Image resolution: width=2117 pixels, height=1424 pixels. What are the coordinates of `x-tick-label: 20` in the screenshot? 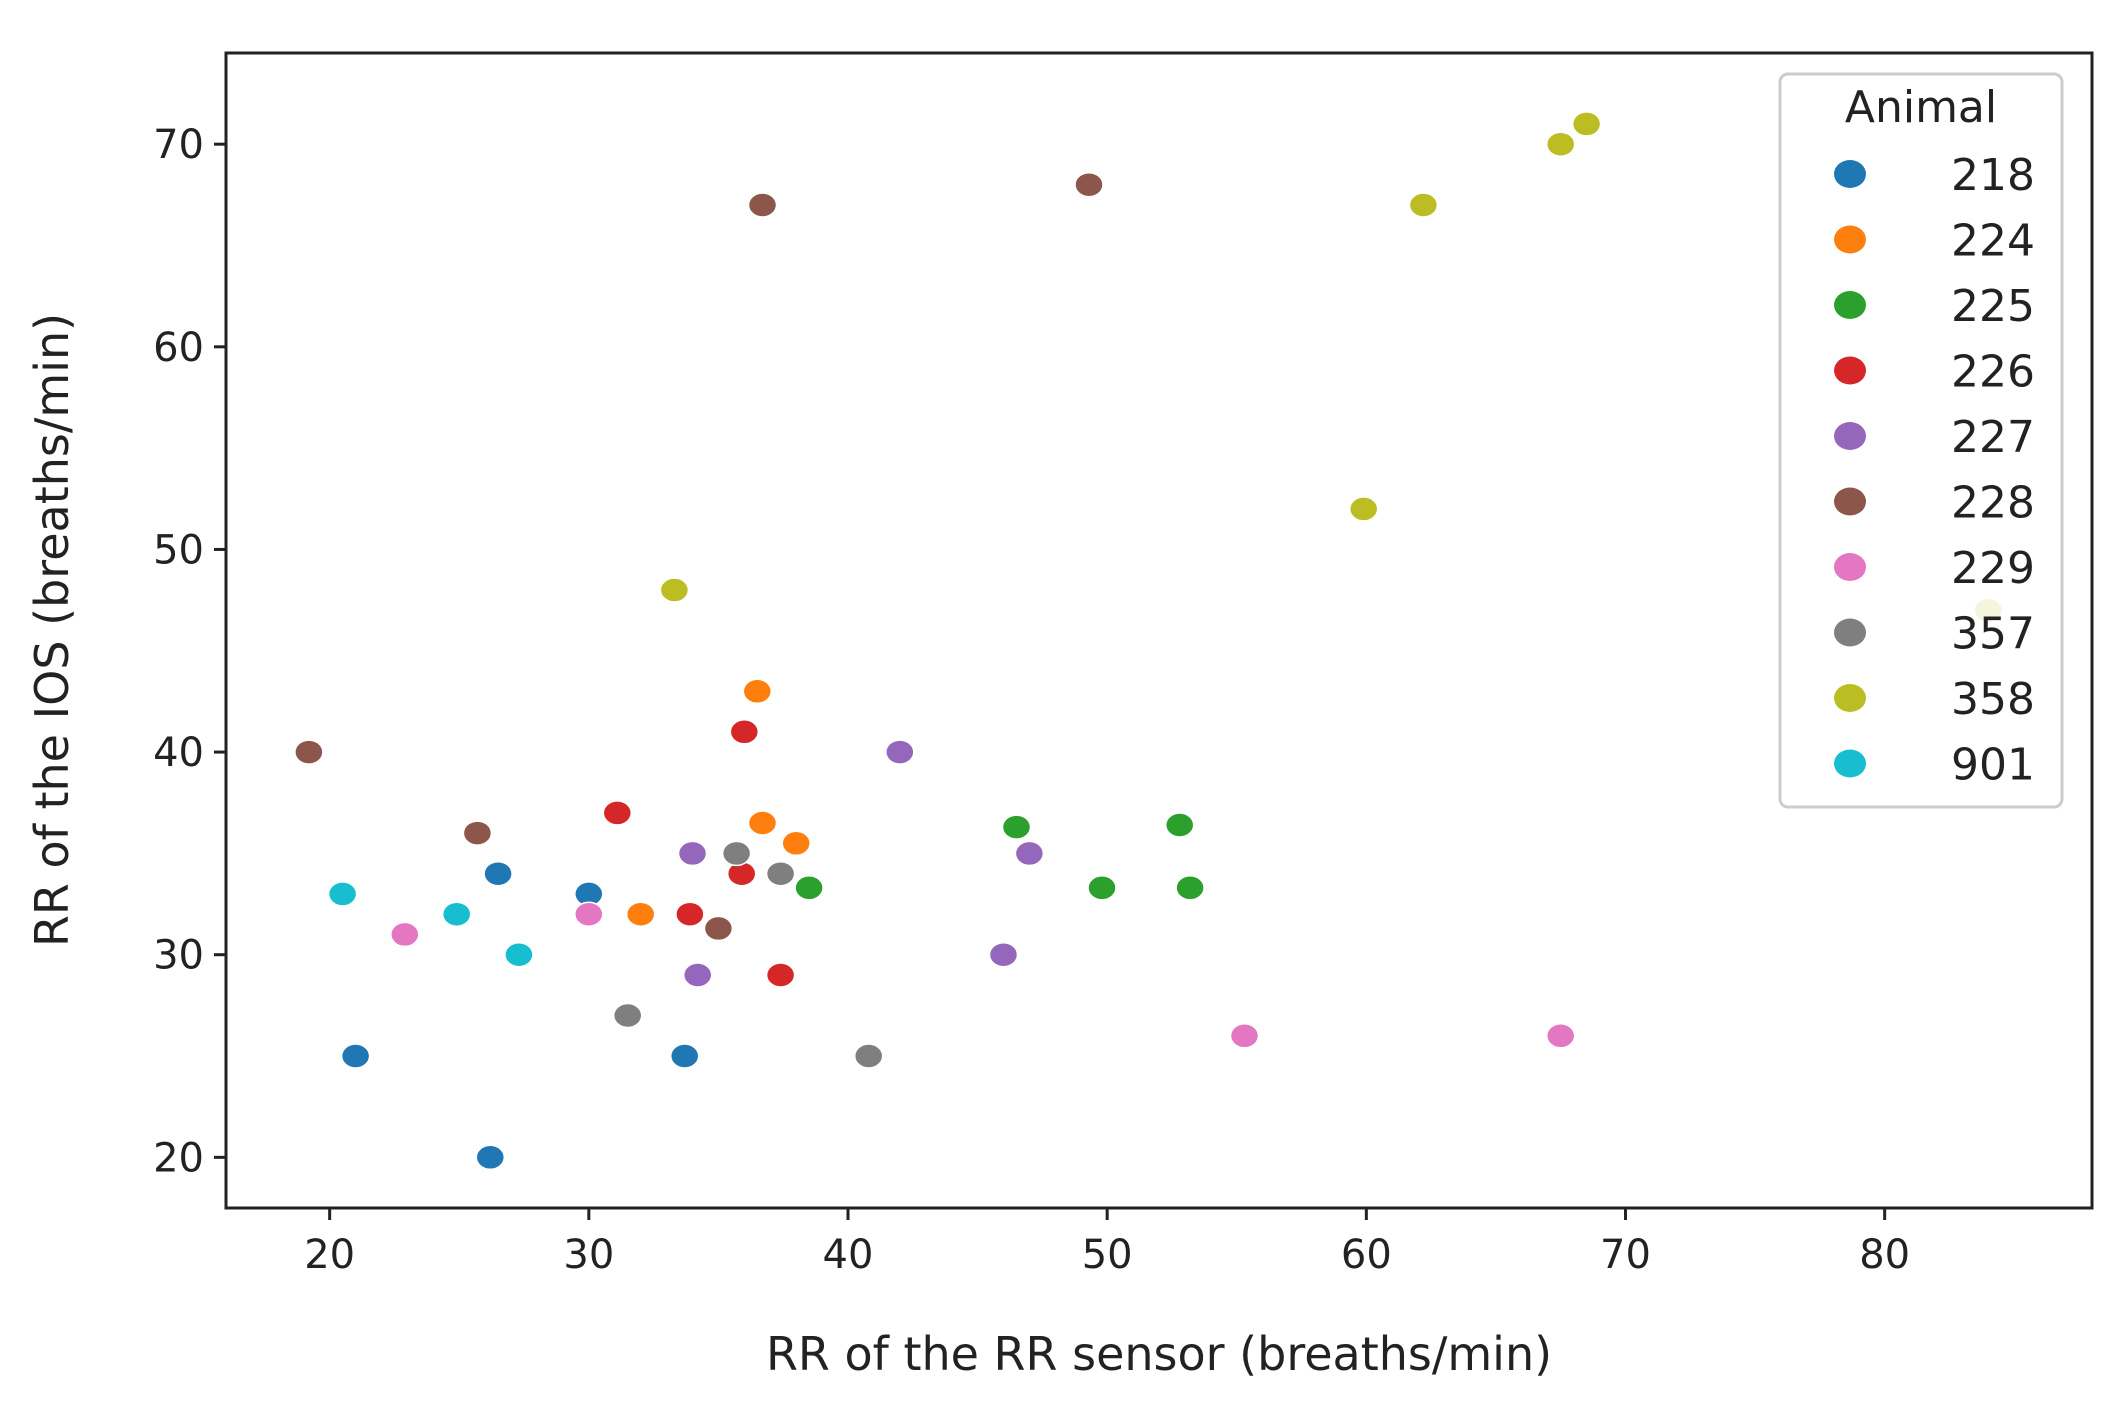 It's located at (329, 1255).